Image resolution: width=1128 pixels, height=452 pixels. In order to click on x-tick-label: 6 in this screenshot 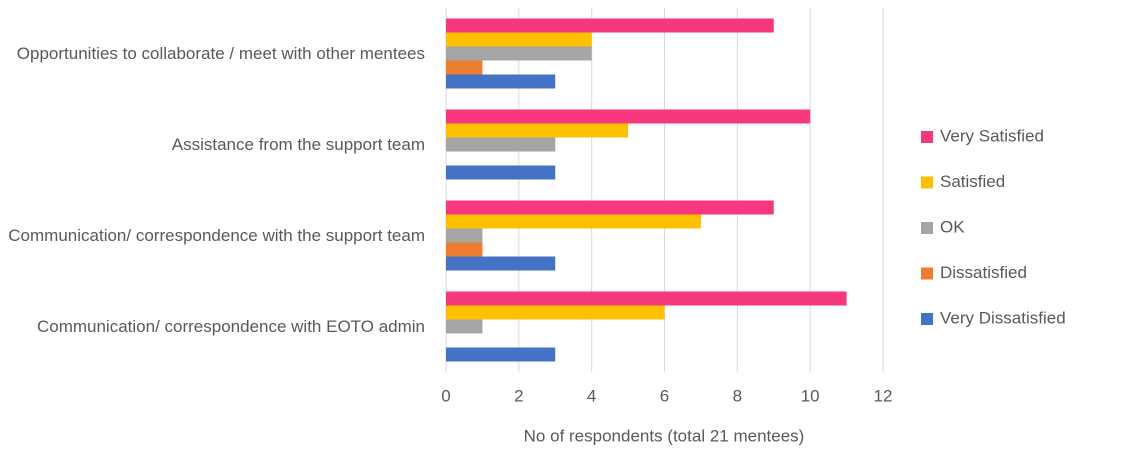, I will do `click(664, 395)`.